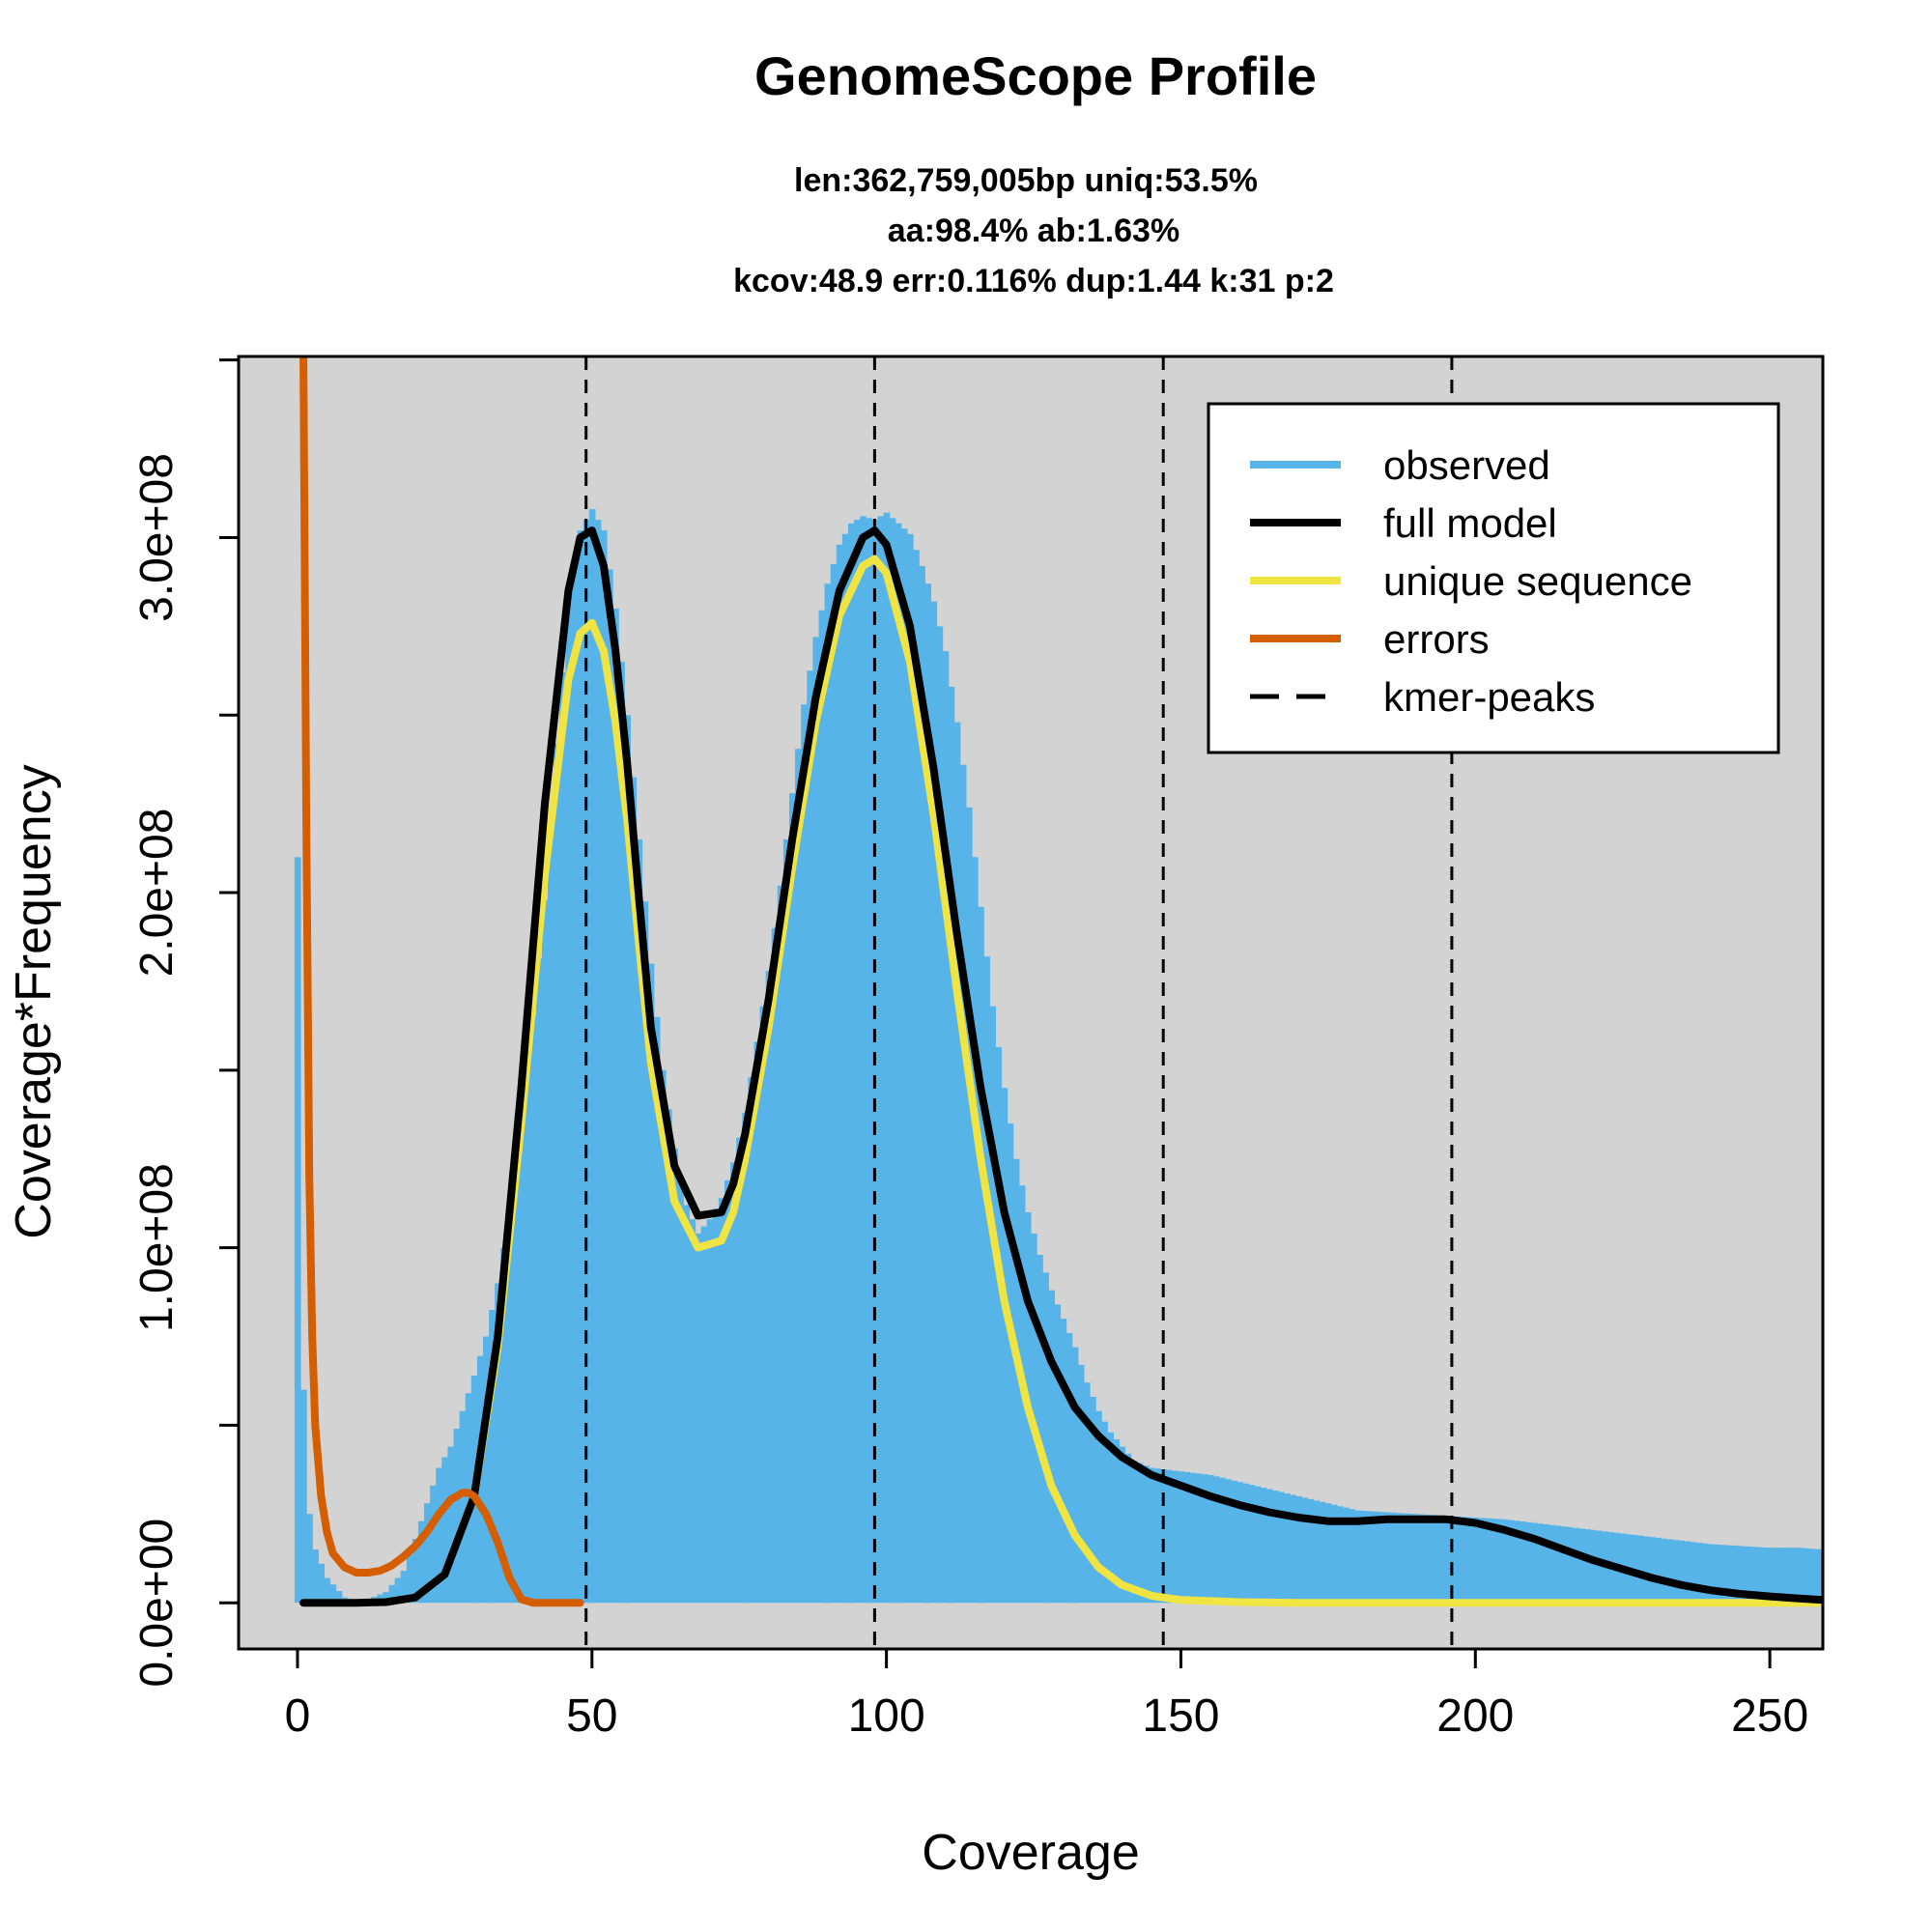 Image resolution: width=1932 pixels, height=1932 pixels. What do you see at coordinates (1466, 465) in the screenshot?
I see `legend-label-observed: observed` at bounding box center [1466, 465].